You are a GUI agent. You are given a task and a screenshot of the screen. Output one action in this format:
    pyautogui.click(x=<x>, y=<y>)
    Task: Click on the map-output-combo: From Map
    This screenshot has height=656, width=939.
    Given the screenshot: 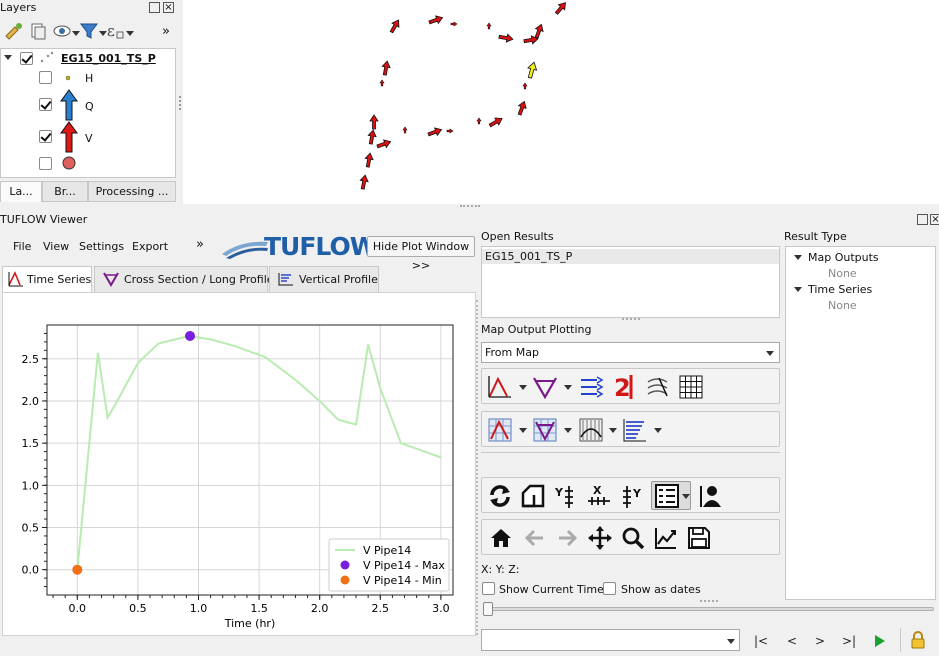 What is the action you would take?
    pyautogui.click(x=630, y=352)
    